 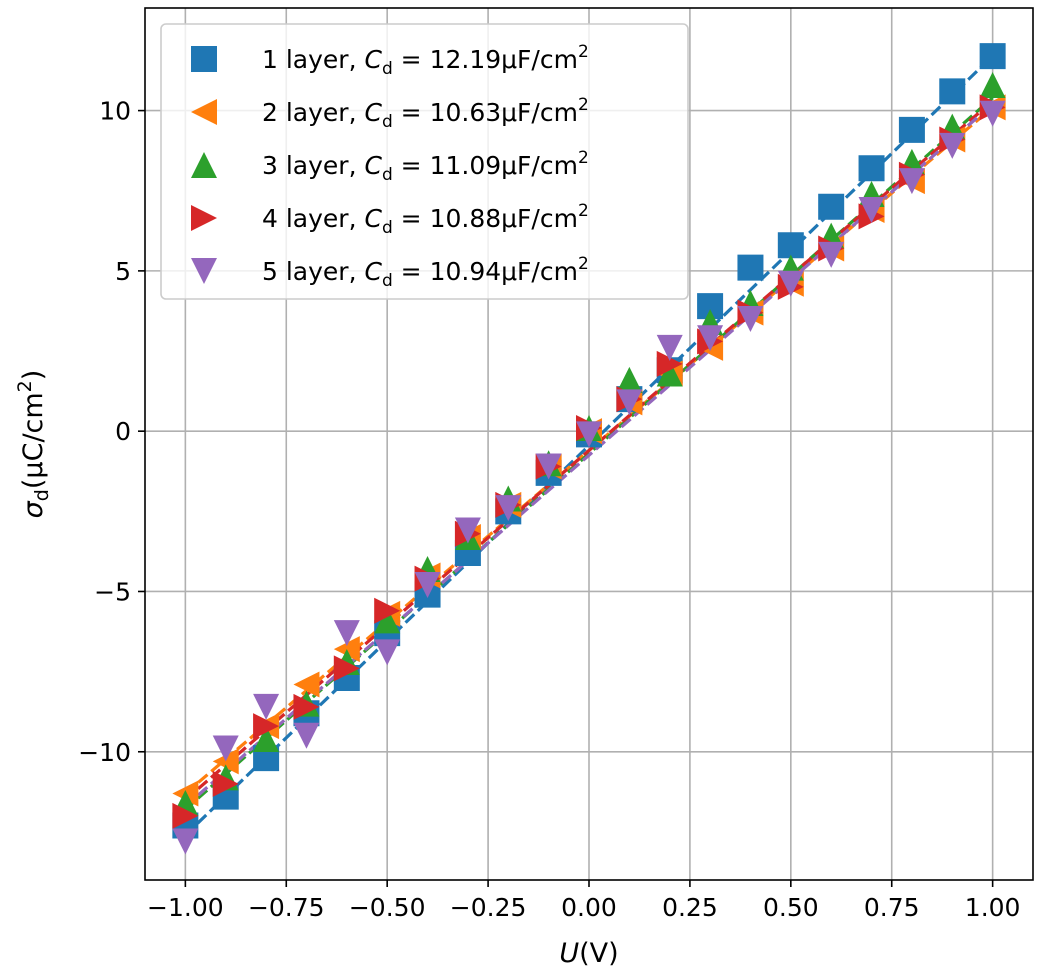 I want to click on x-tick-label: 0.50, so click(x=791, y=907).